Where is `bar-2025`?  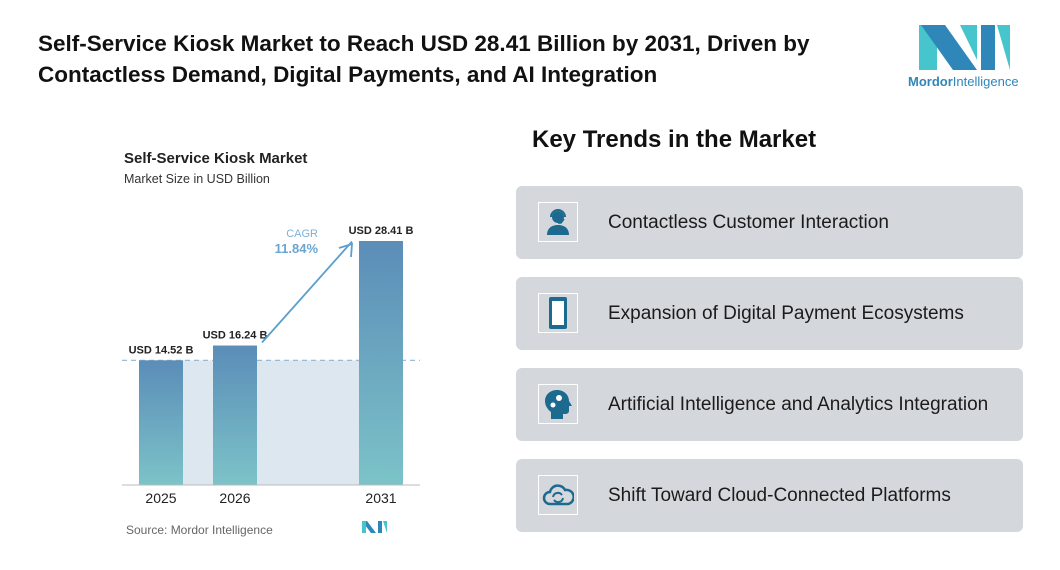 bar-2025 is located at coordinates (161, 422).